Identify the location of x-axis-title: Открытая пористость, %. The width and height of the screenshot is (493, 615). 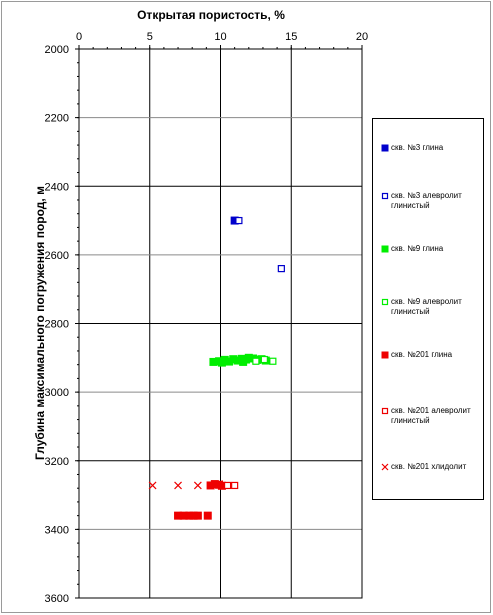
(211, 15).